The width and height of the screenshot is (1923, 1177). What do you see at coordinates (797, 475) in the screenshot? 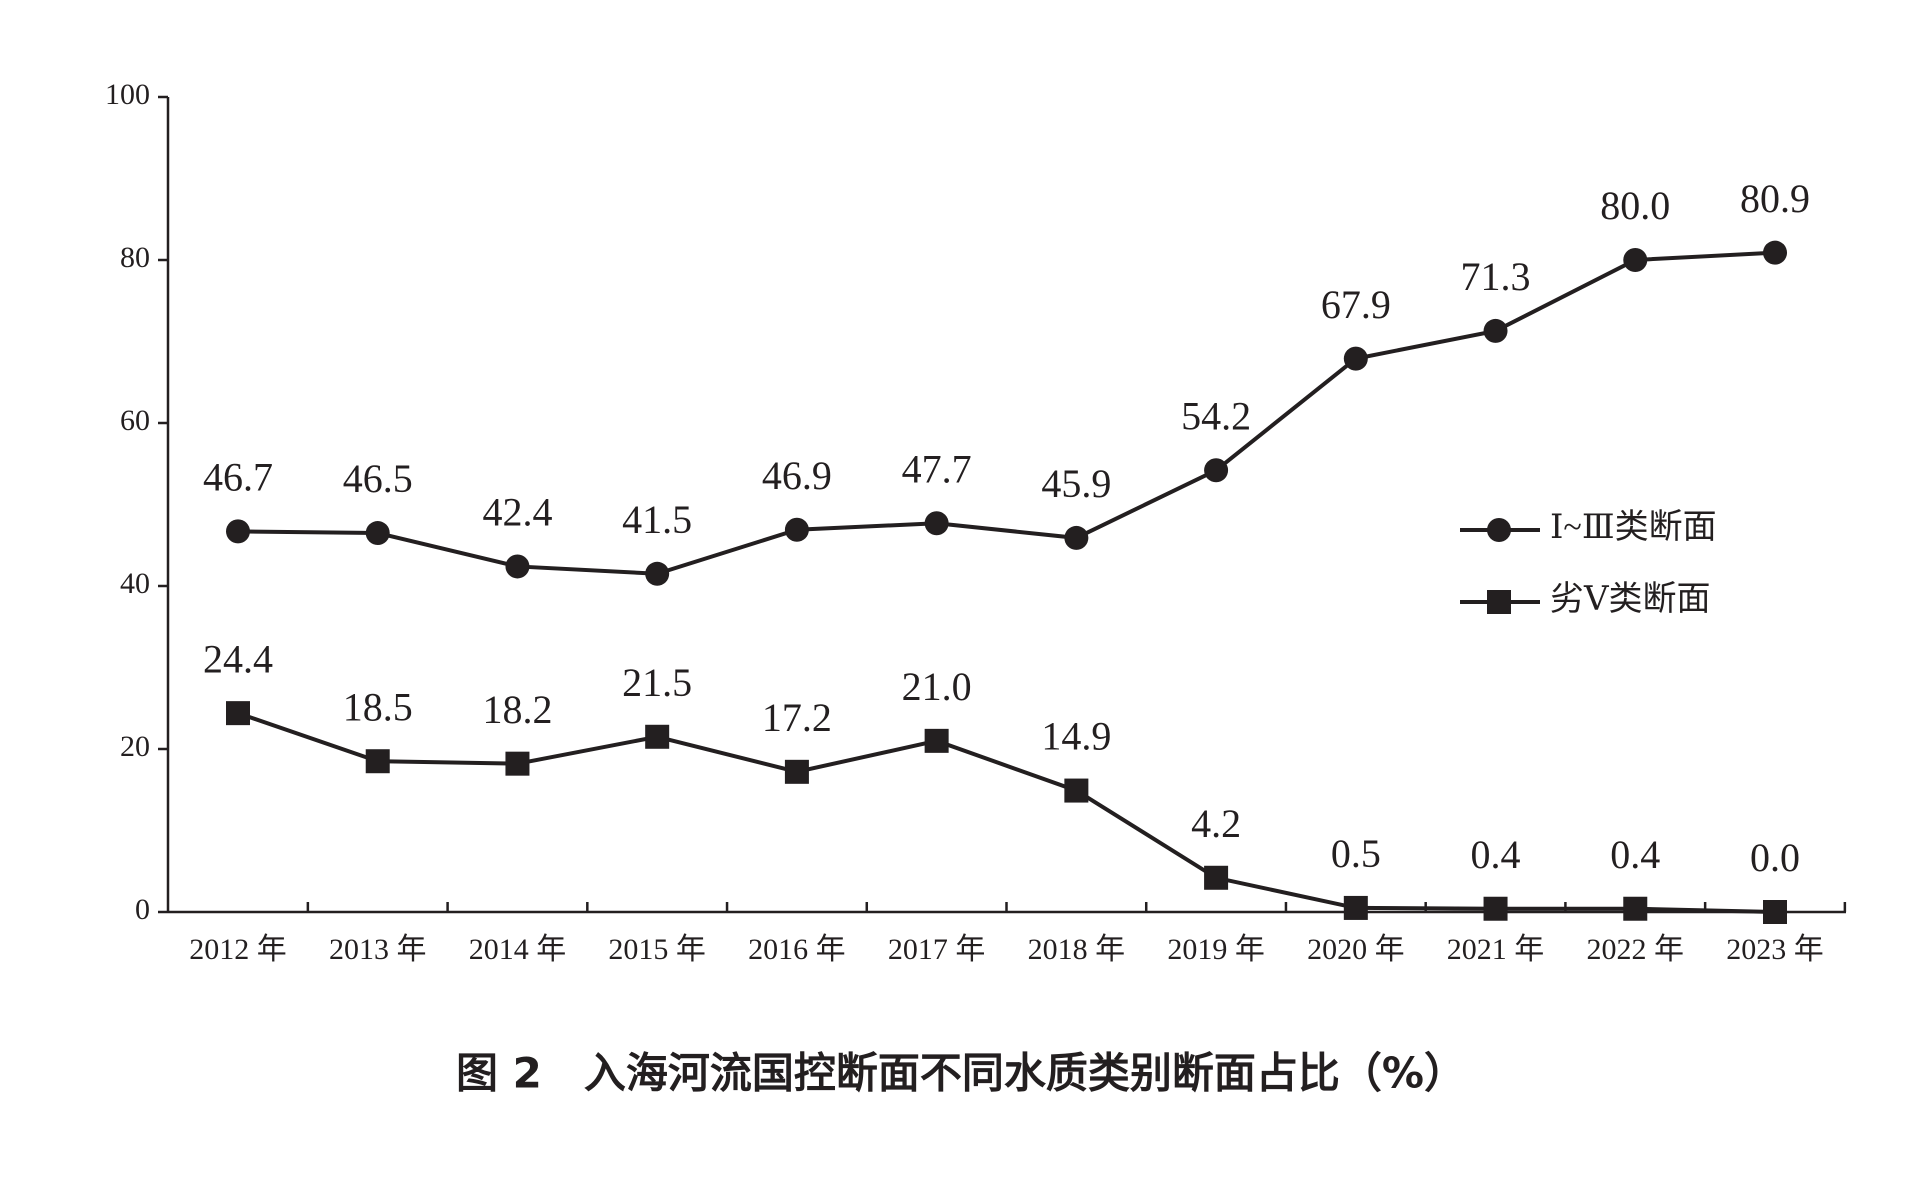
I see `data-label: 46.9` at bounding box center [797, 475].